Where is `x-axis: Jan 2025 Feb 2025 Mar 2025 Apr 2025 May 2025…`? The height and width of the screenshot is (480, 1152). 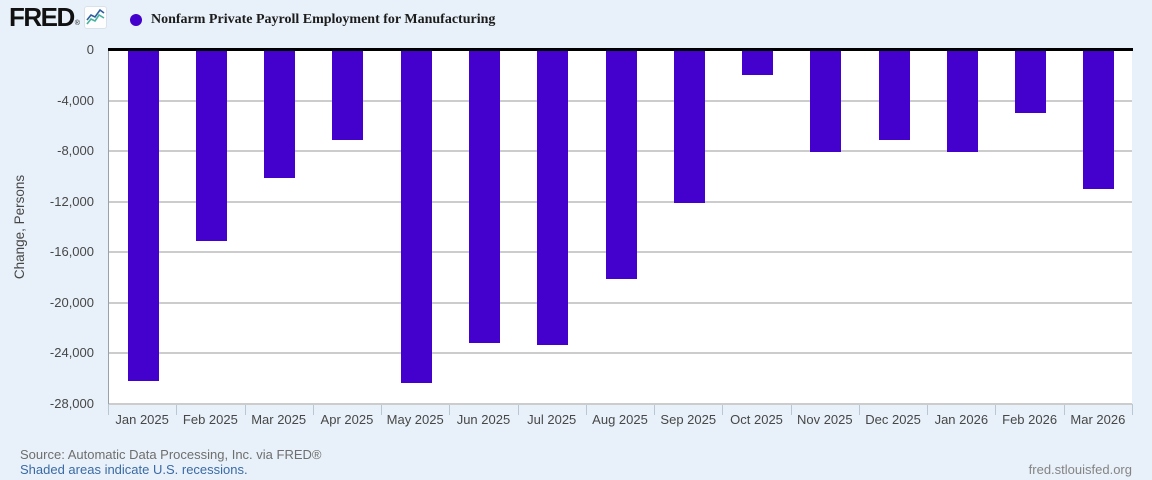
x-axis: Jan 2025 Feb 2025 Mar 2025 Apr 2025 May 2025… is located at coordinates (620, 421).